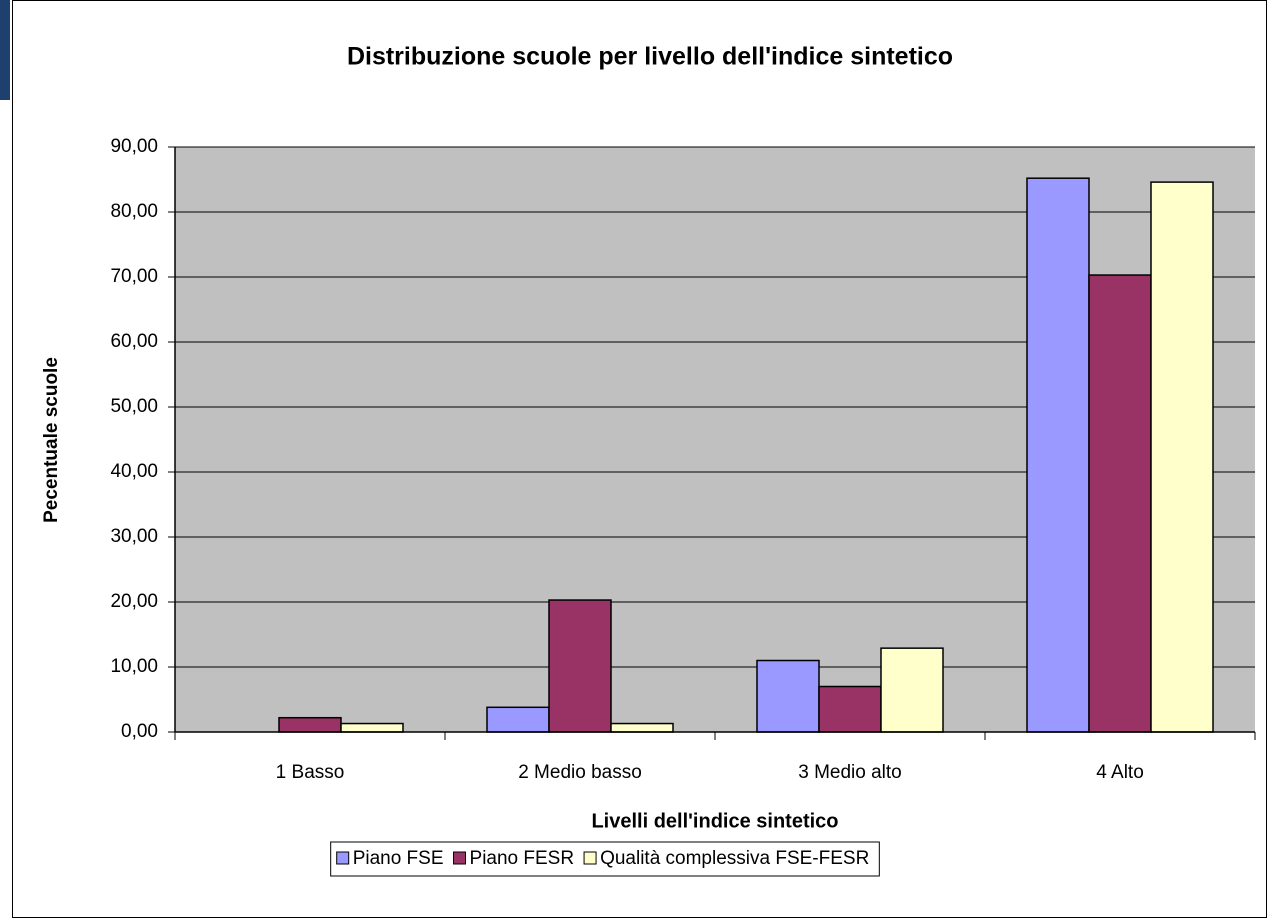 This screenshot has height=919, width=1268. Describe the element at coordinates (522, 858) in the screenshot. I see `legend-label: Piano FESR` at that location.